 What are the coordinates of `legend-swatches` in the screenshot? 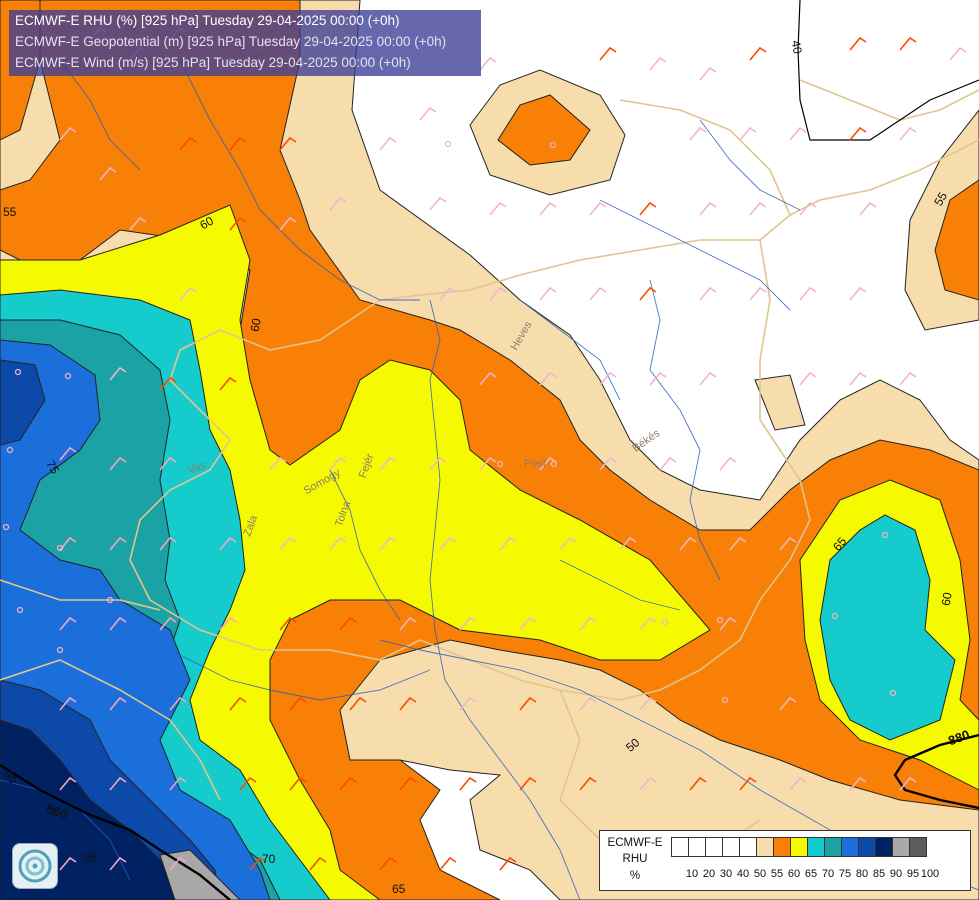 It's located at (799, 847).